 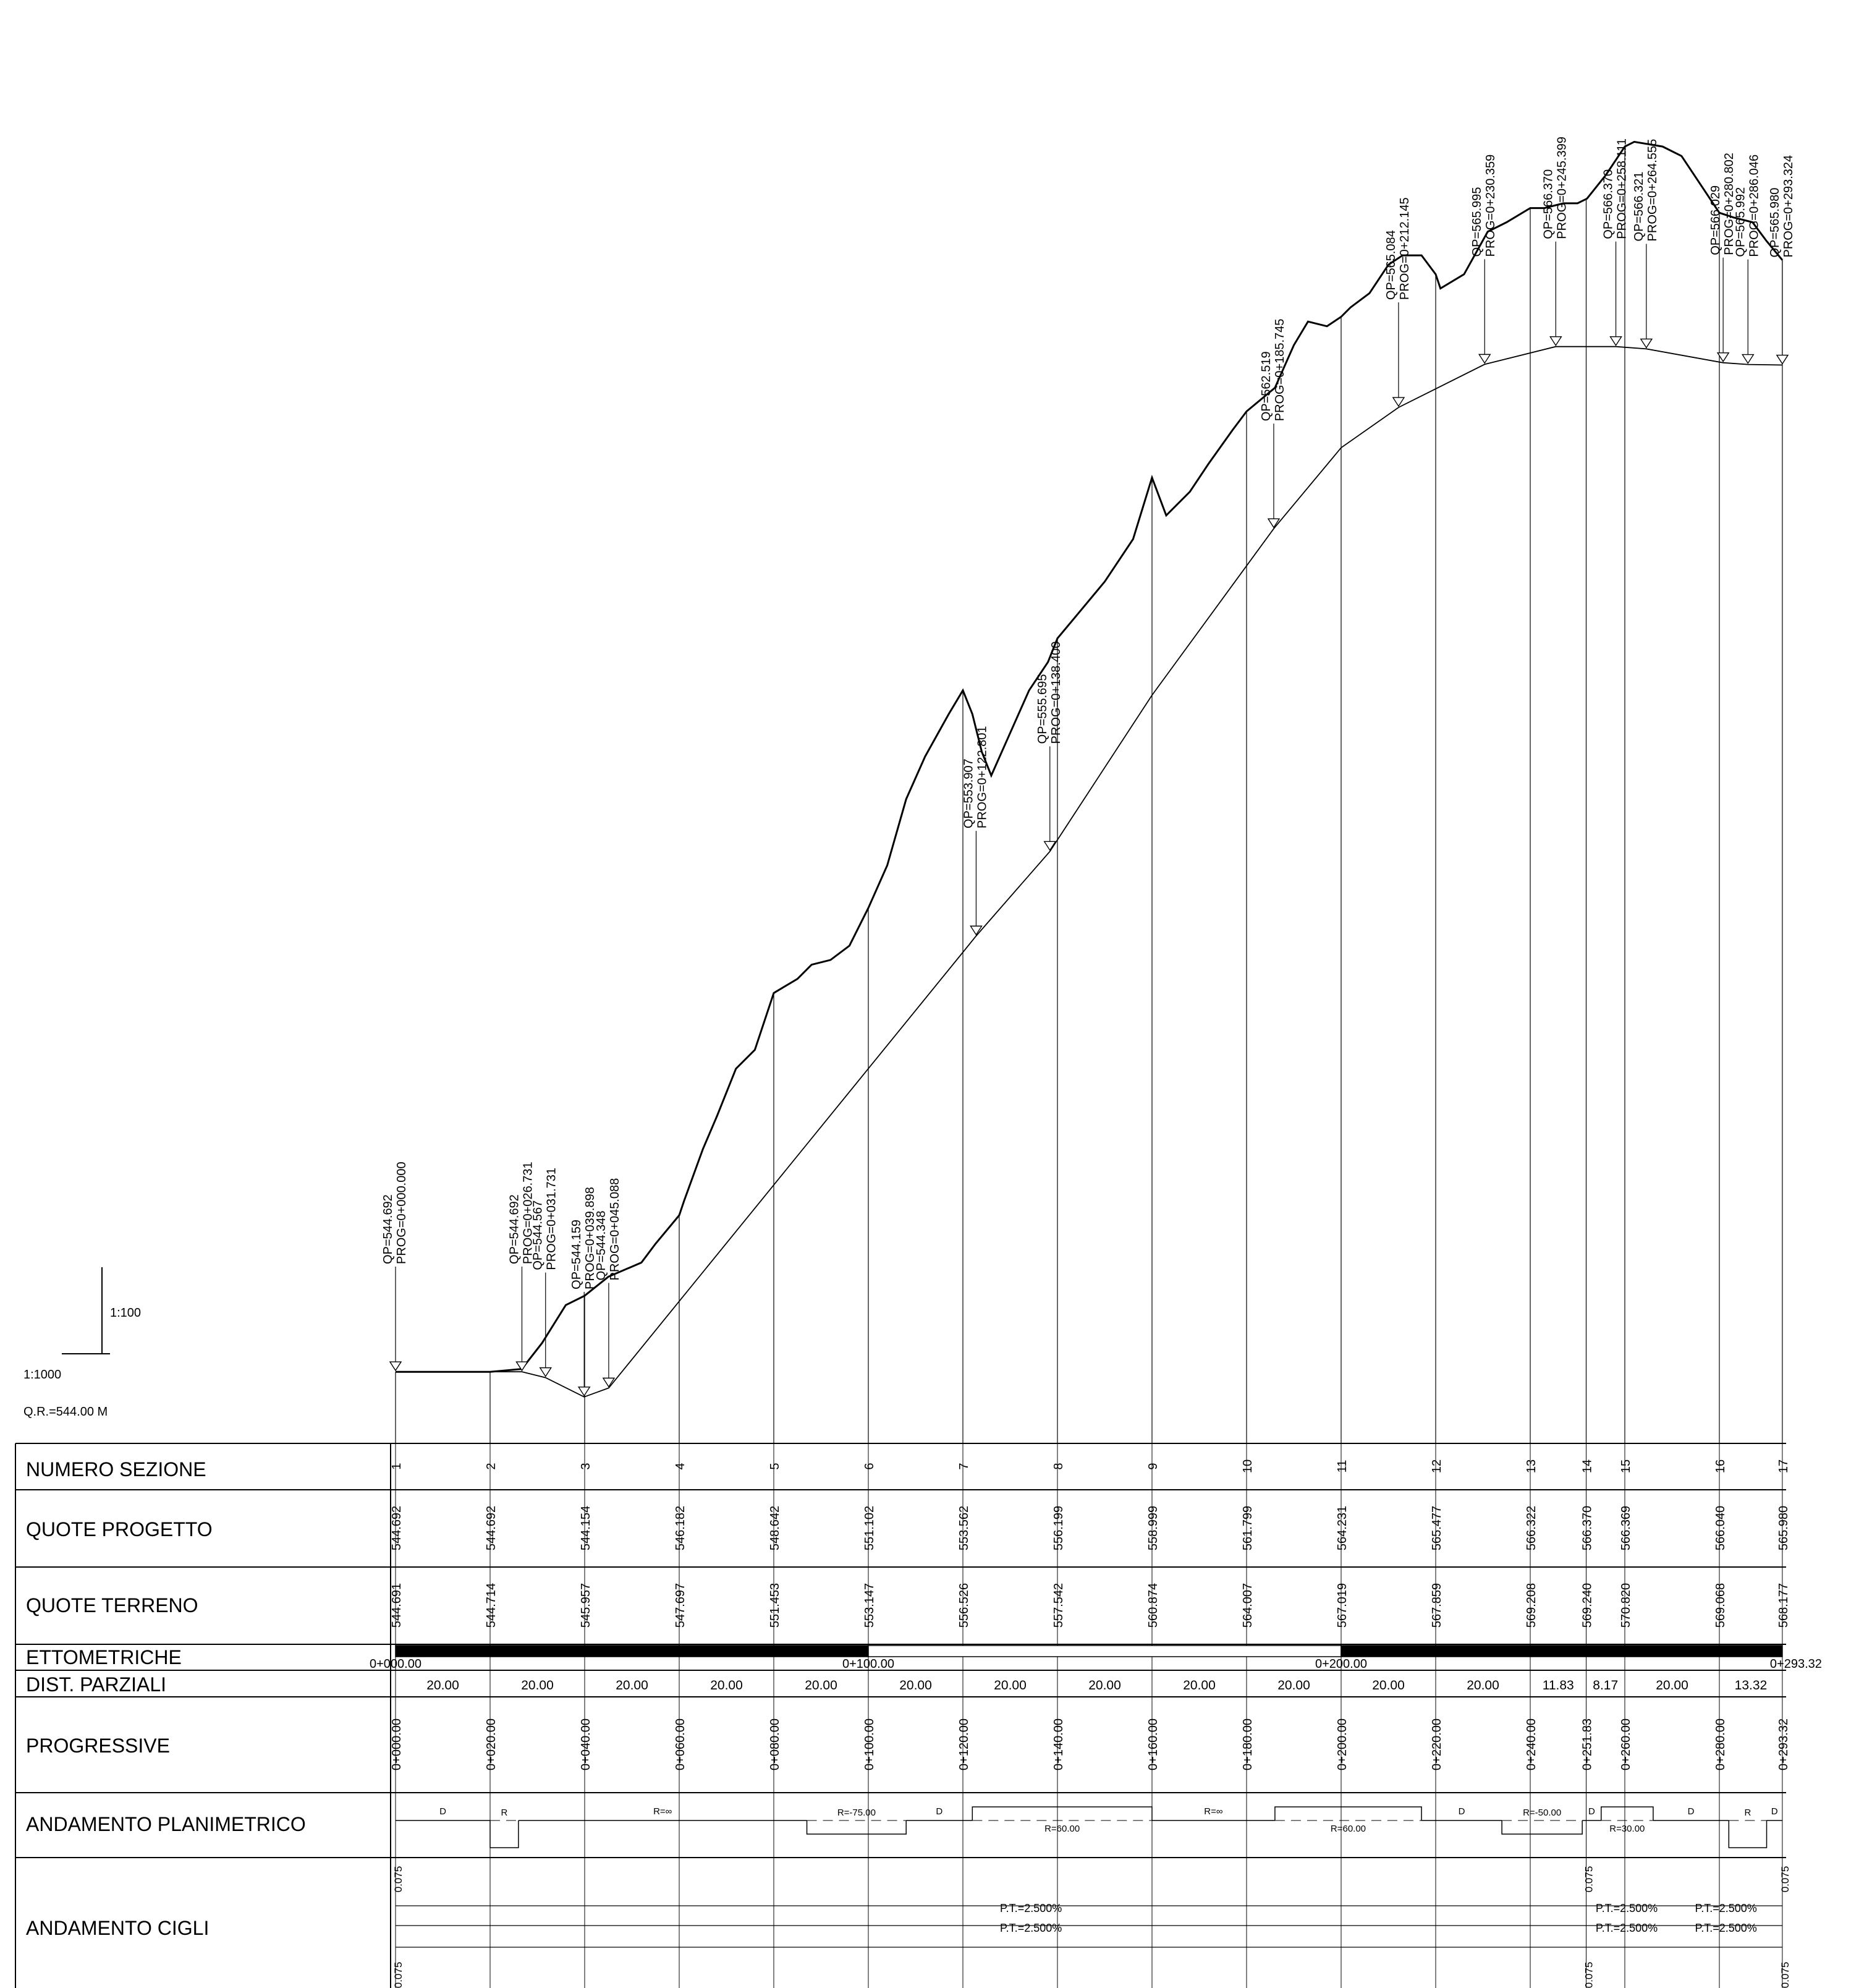 What do you see at coordinates (552, 1219) in the screenshot?
I see `vertex-prog-label: PROG=0+031.731` at bounding box center [552, 1219].